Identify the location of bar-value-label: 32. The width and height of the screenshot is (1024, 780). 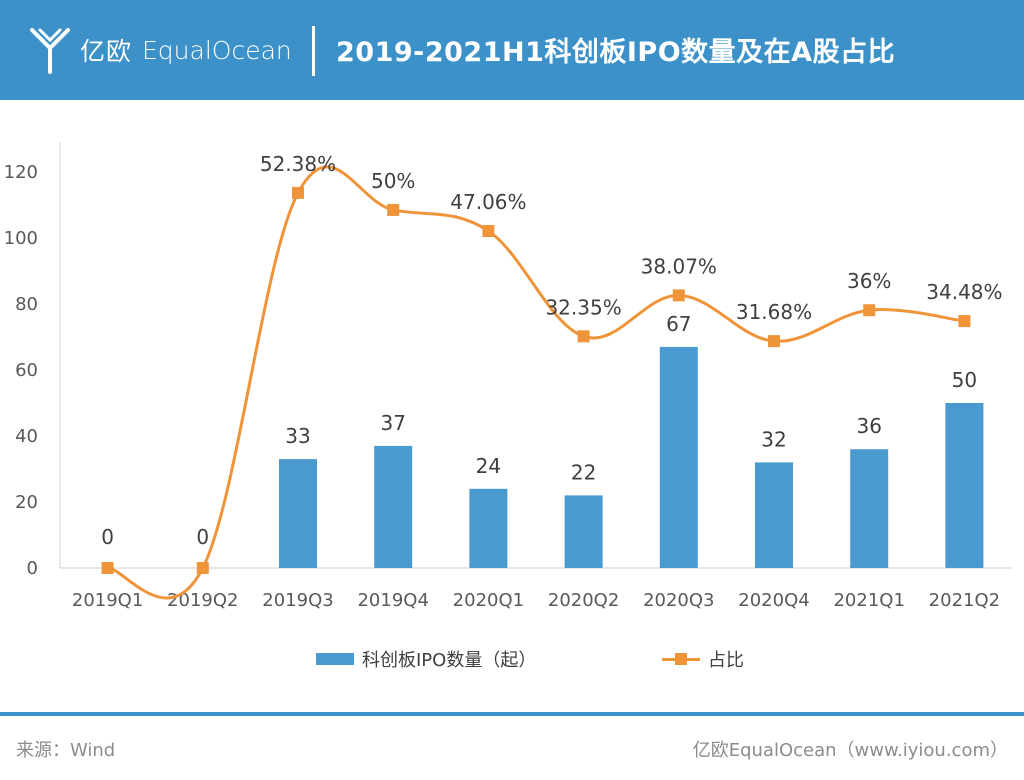
(773, 439).